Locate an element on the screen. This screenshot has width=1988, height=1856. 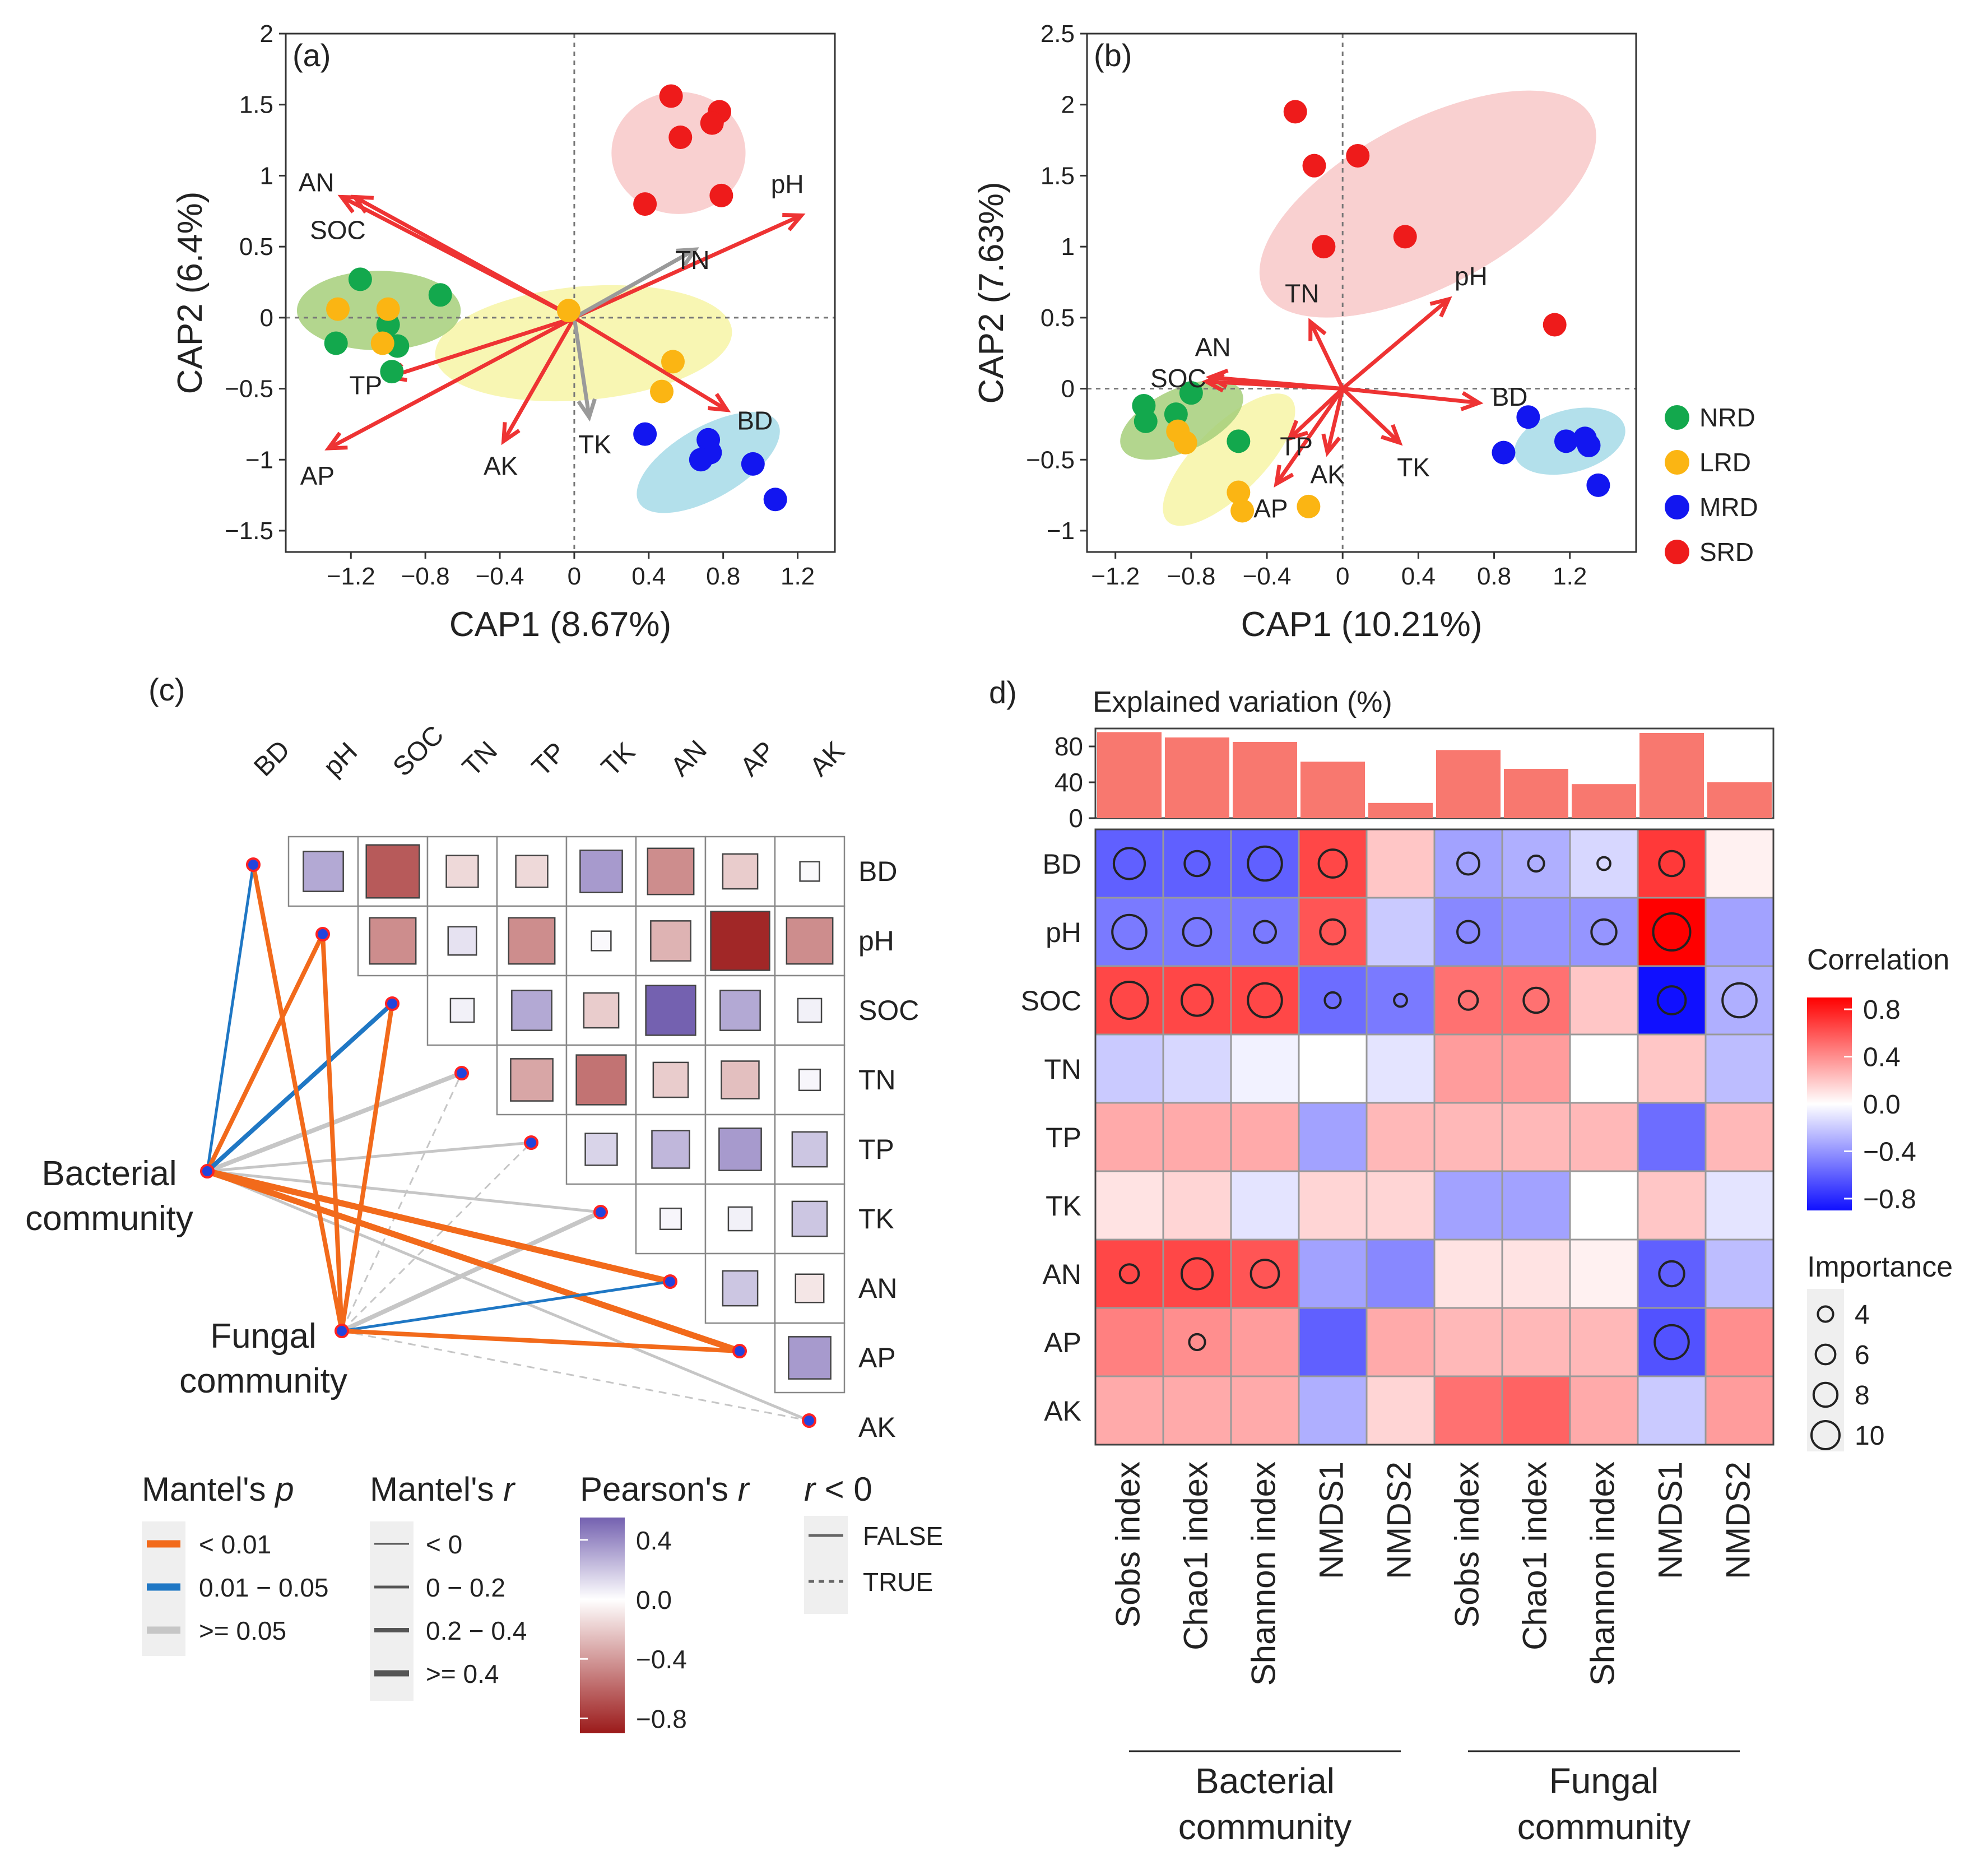
vector-label-tn: TN is located at coordinates (692, 260).